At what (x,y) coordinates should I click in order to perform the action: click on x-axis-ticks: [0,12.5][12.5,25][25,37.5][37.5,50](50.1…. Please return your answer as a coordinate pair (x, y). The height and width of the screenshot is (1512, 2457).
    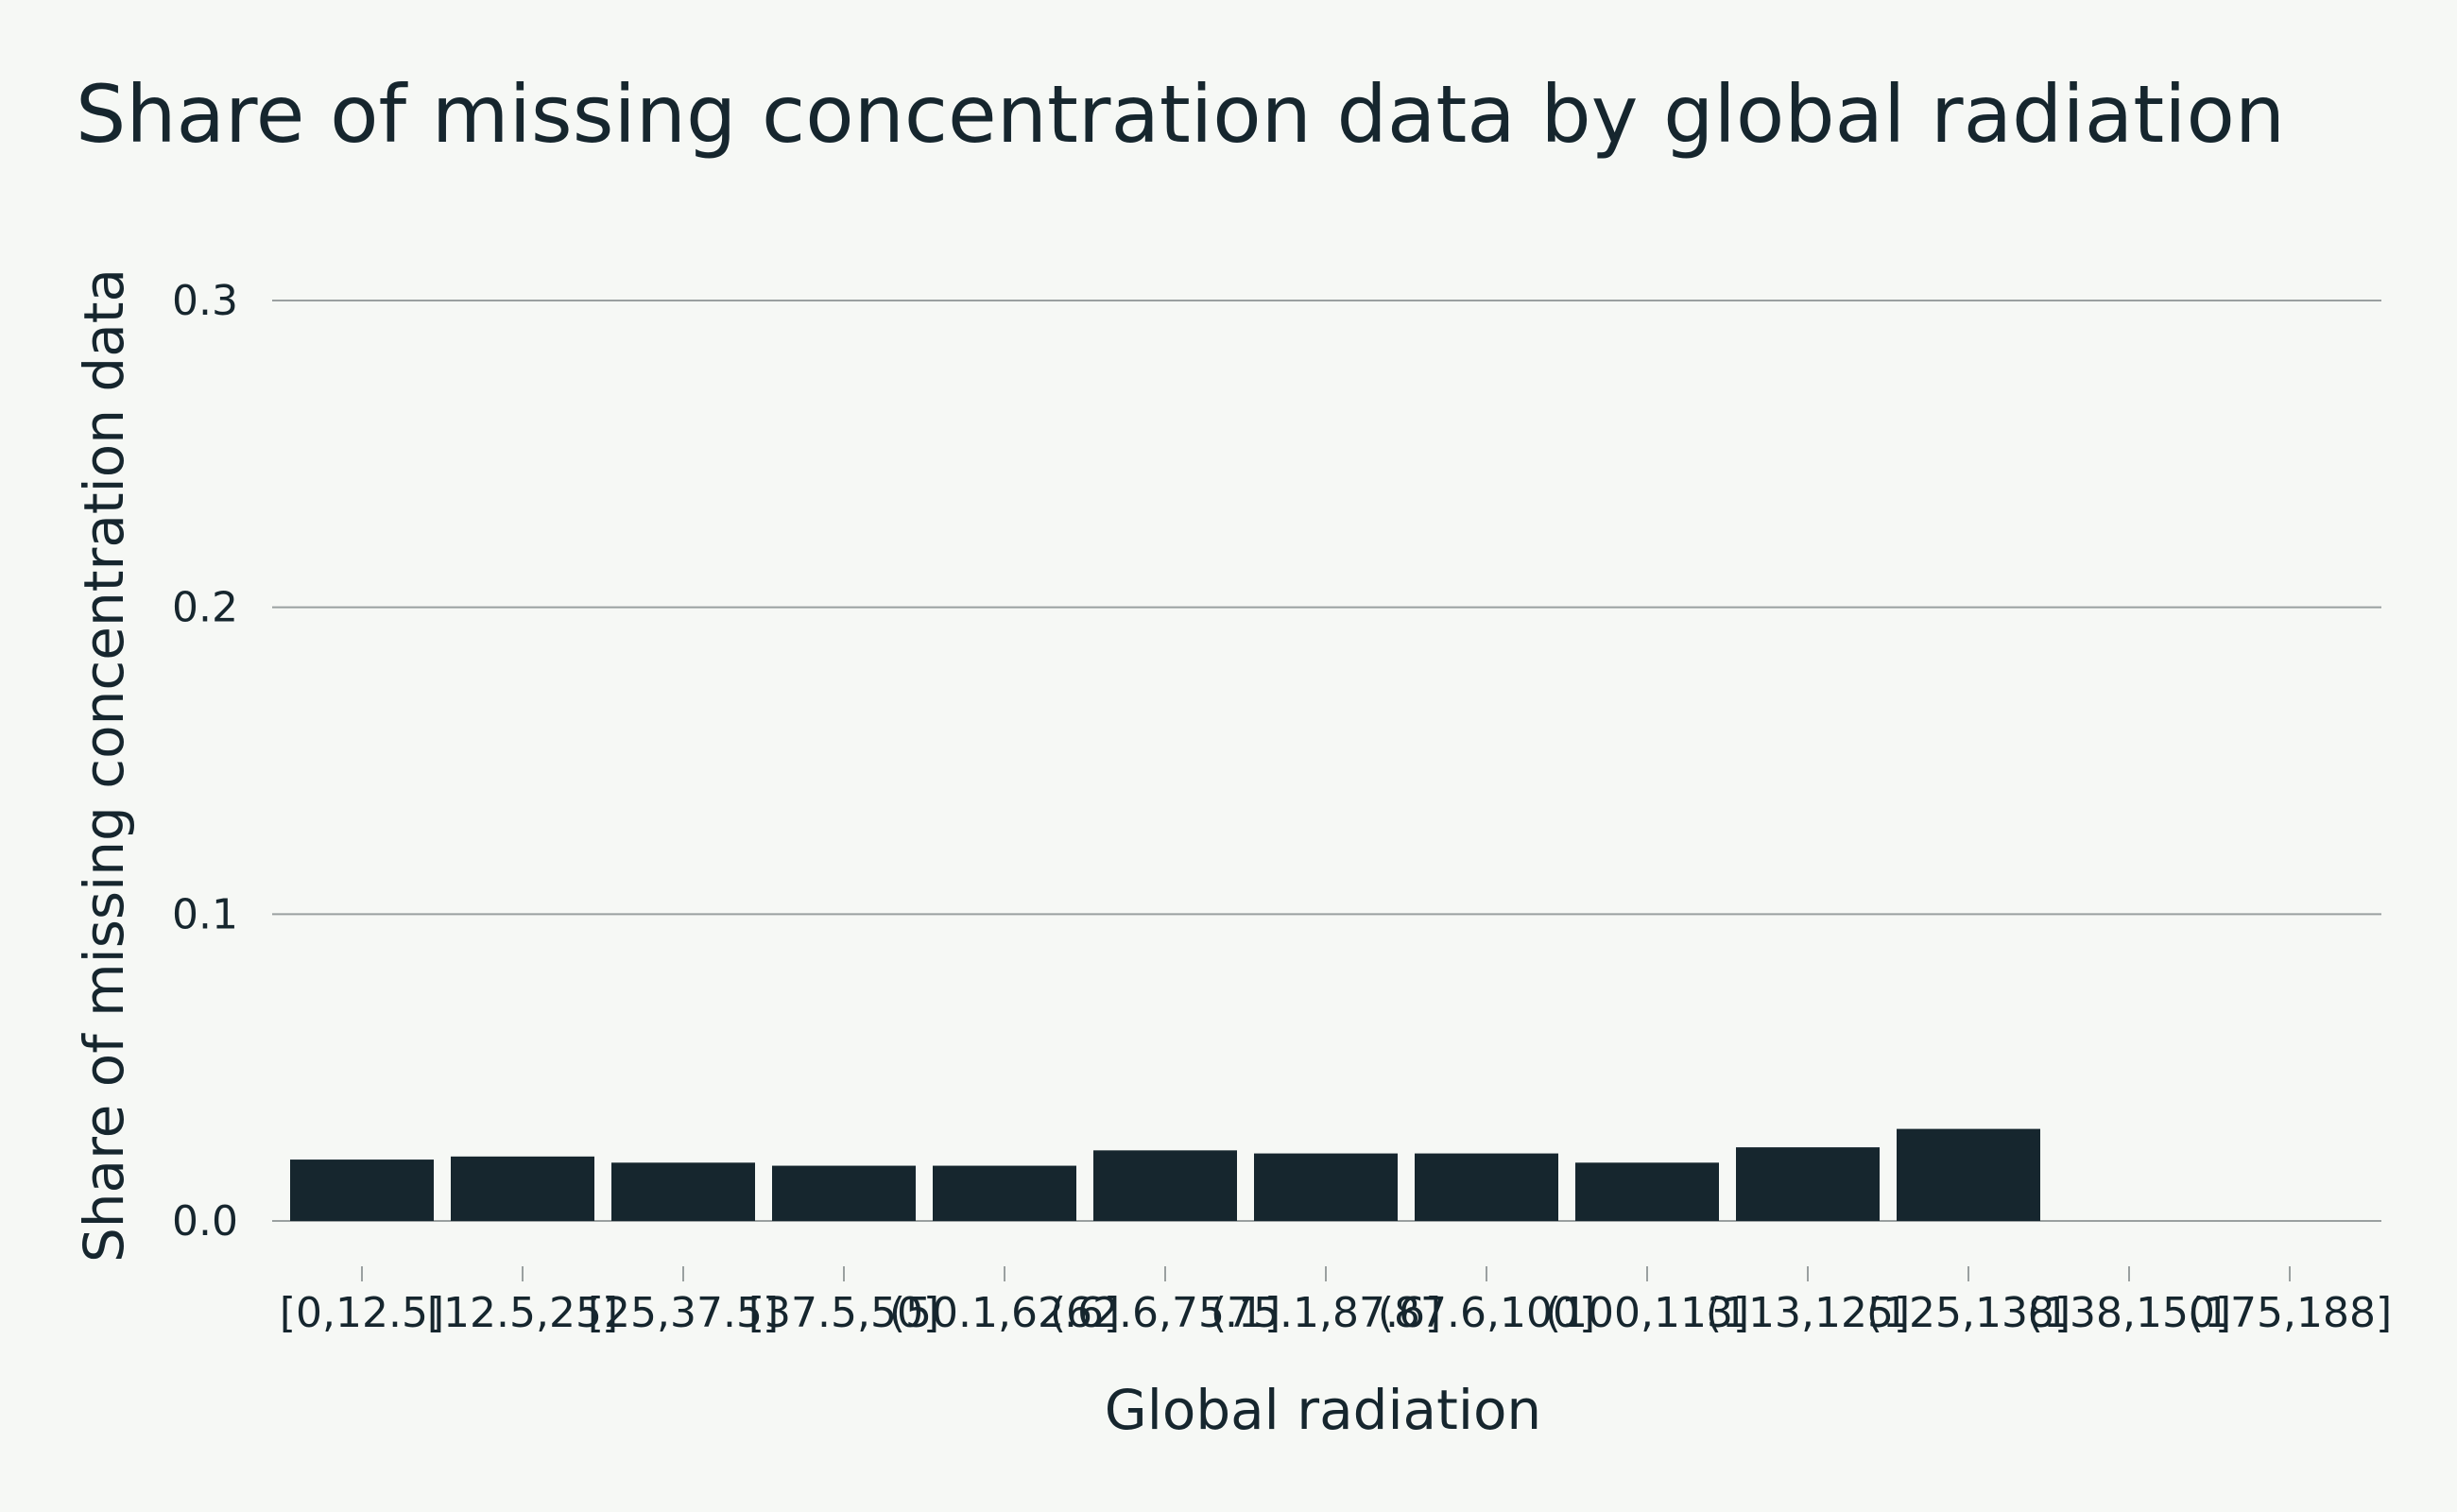
    Looking at the image, I should click on (1336, 1301).